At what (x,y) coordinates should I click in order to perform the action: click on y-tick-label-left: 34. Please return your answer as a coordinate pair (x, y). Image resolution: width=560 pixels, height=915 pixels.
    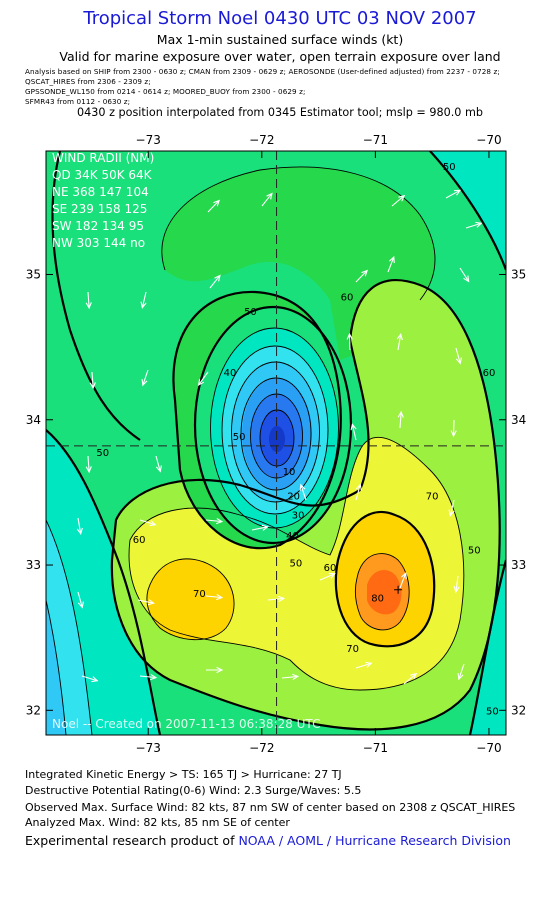
    Looking at the image, I should click on (33, 420).